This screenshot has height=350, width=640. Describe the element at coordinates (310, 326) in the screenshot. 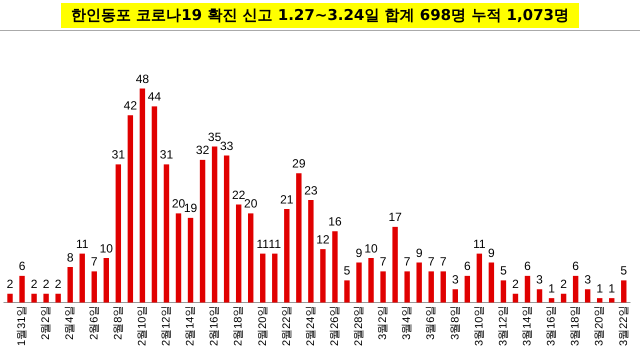

I see `x-tick-label: 2월24일` at that location.